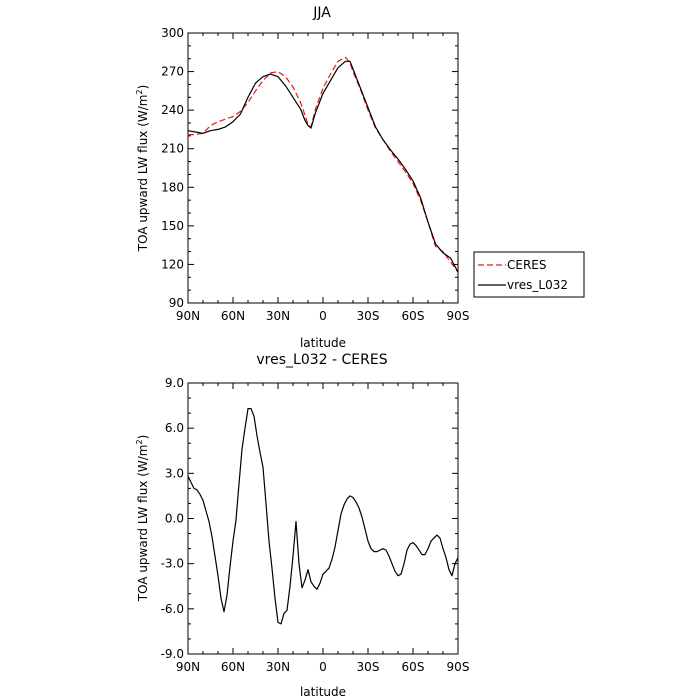 The height and width of the screenshot is (700, 700). I want to click on bottom-y-axis-label-tail: ), so click(143, 437).